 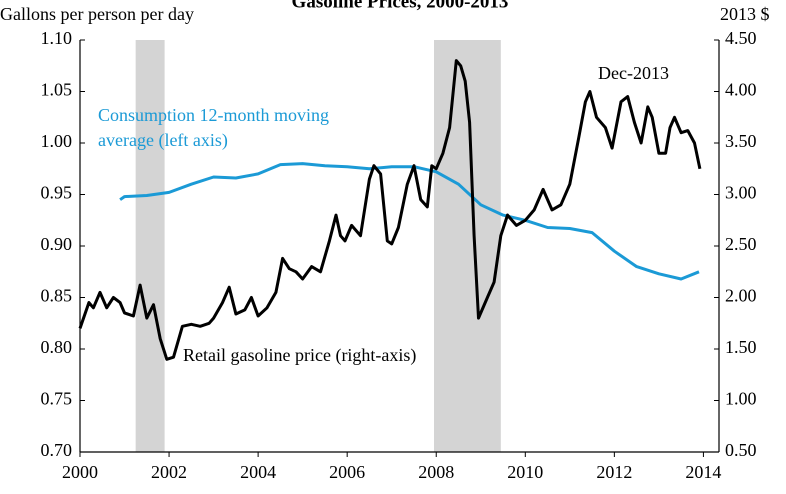 I want to click on y-tick-label: 0.80, so click(x=57, y=347).